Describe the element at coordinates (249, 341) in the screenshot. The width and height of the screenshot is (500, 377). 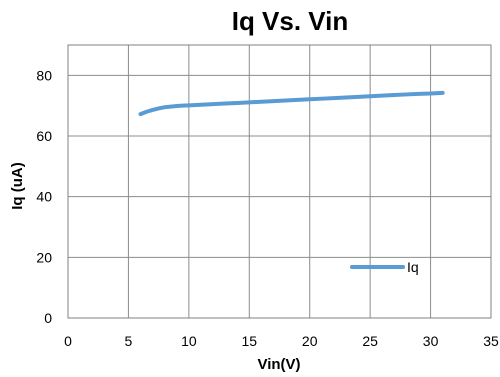
I see `x-tick-label: 15` at that location.